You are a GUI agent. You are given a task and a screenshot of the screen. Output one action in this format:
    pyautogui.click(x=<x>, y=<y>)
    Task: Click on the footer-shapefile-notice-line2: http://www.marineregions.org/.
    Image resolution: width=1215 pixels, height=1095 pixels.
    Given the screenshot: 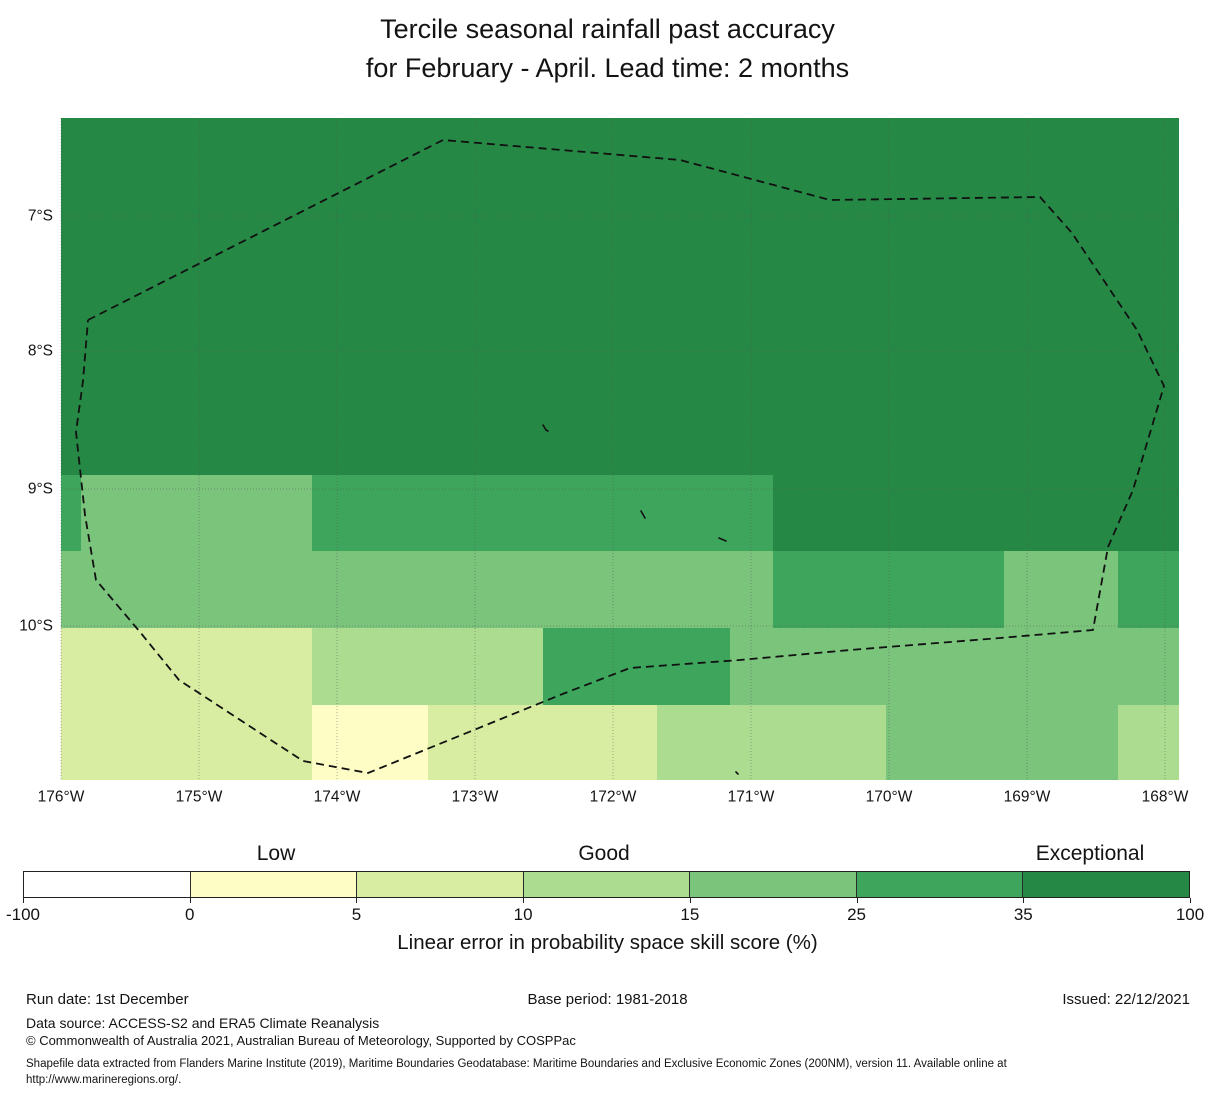 What is the action you would take?
    pyautogui.click(x=104, y=1080)
    